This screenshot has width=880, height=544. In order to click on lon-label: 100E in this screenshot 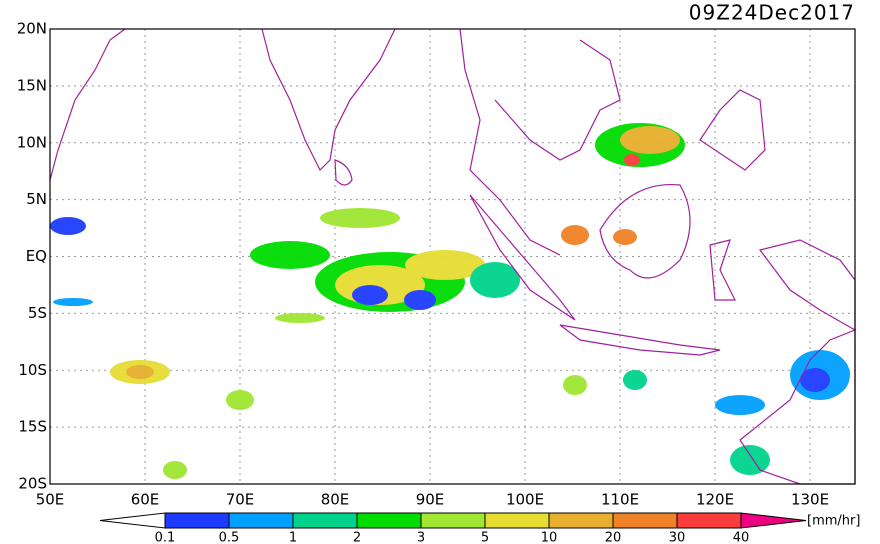, I will do `click(525, 500)`.